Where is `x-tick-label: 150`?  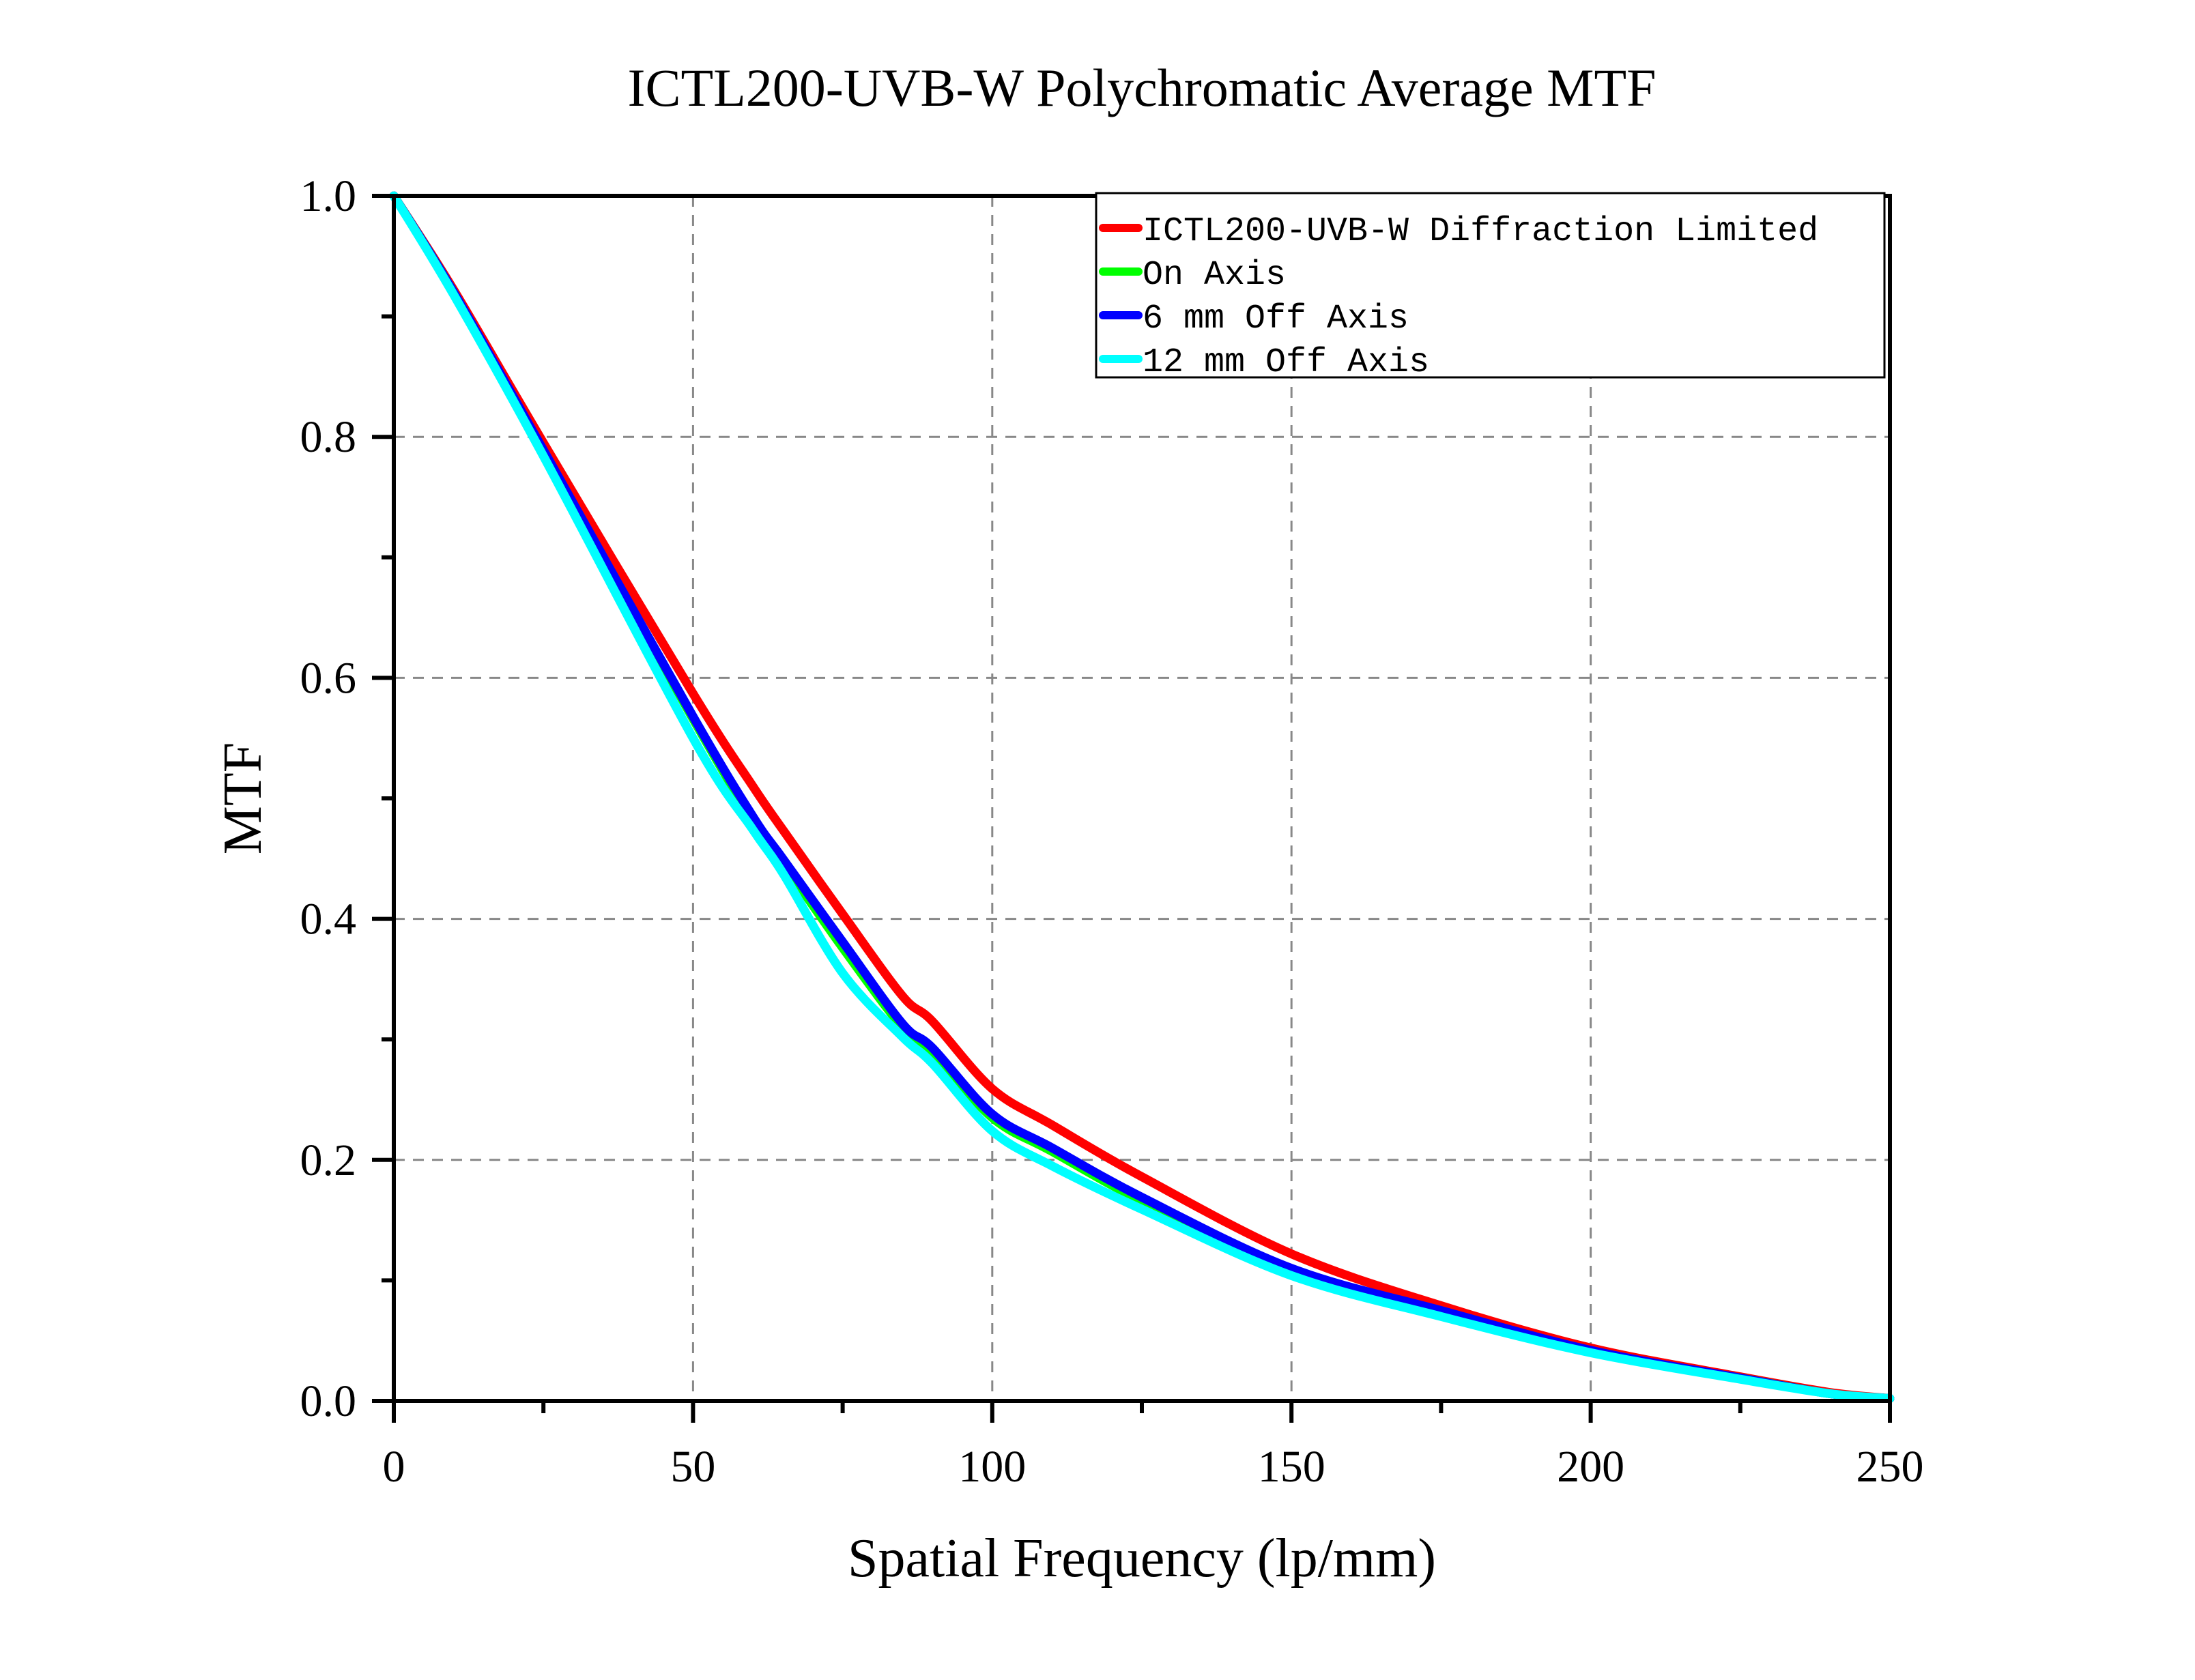
x-tick-label: 150 is located at coordinates (1291, 1467).